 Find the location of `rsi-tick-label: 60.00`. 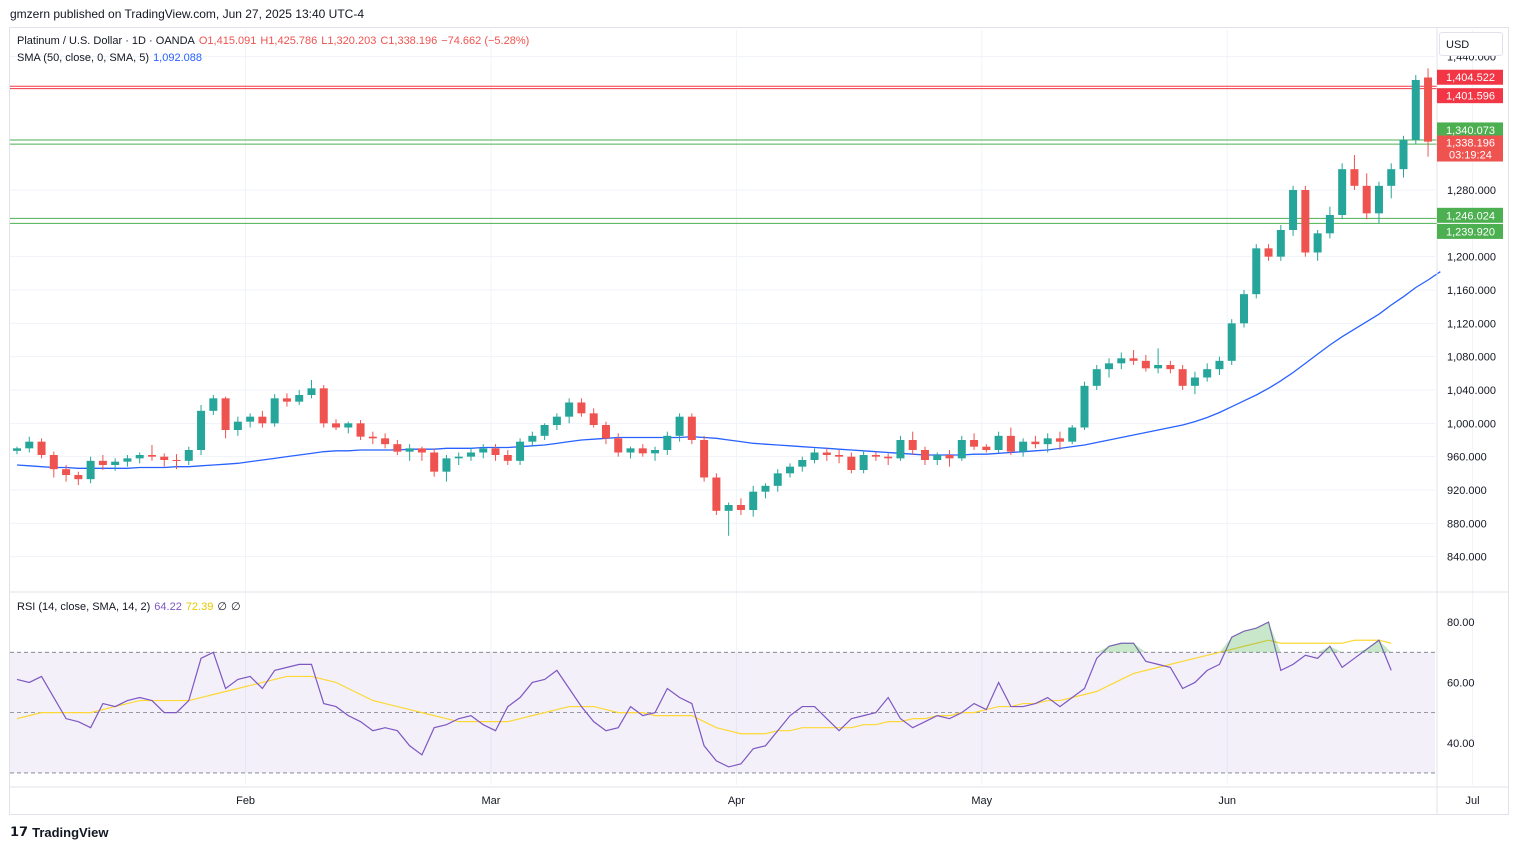

rsi-tick-label: 60.00 is located at coordinates (1461, 683).